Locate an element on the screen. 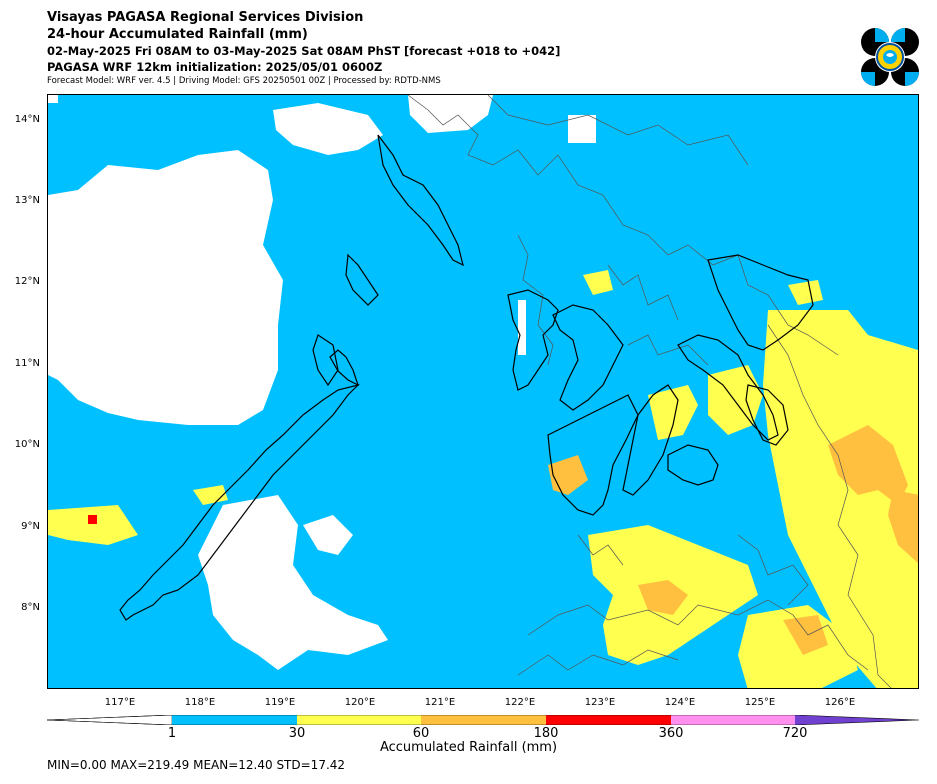 The image size is (937, 784). lon-label-124e: 124°E is located at coordinates (680, 702).